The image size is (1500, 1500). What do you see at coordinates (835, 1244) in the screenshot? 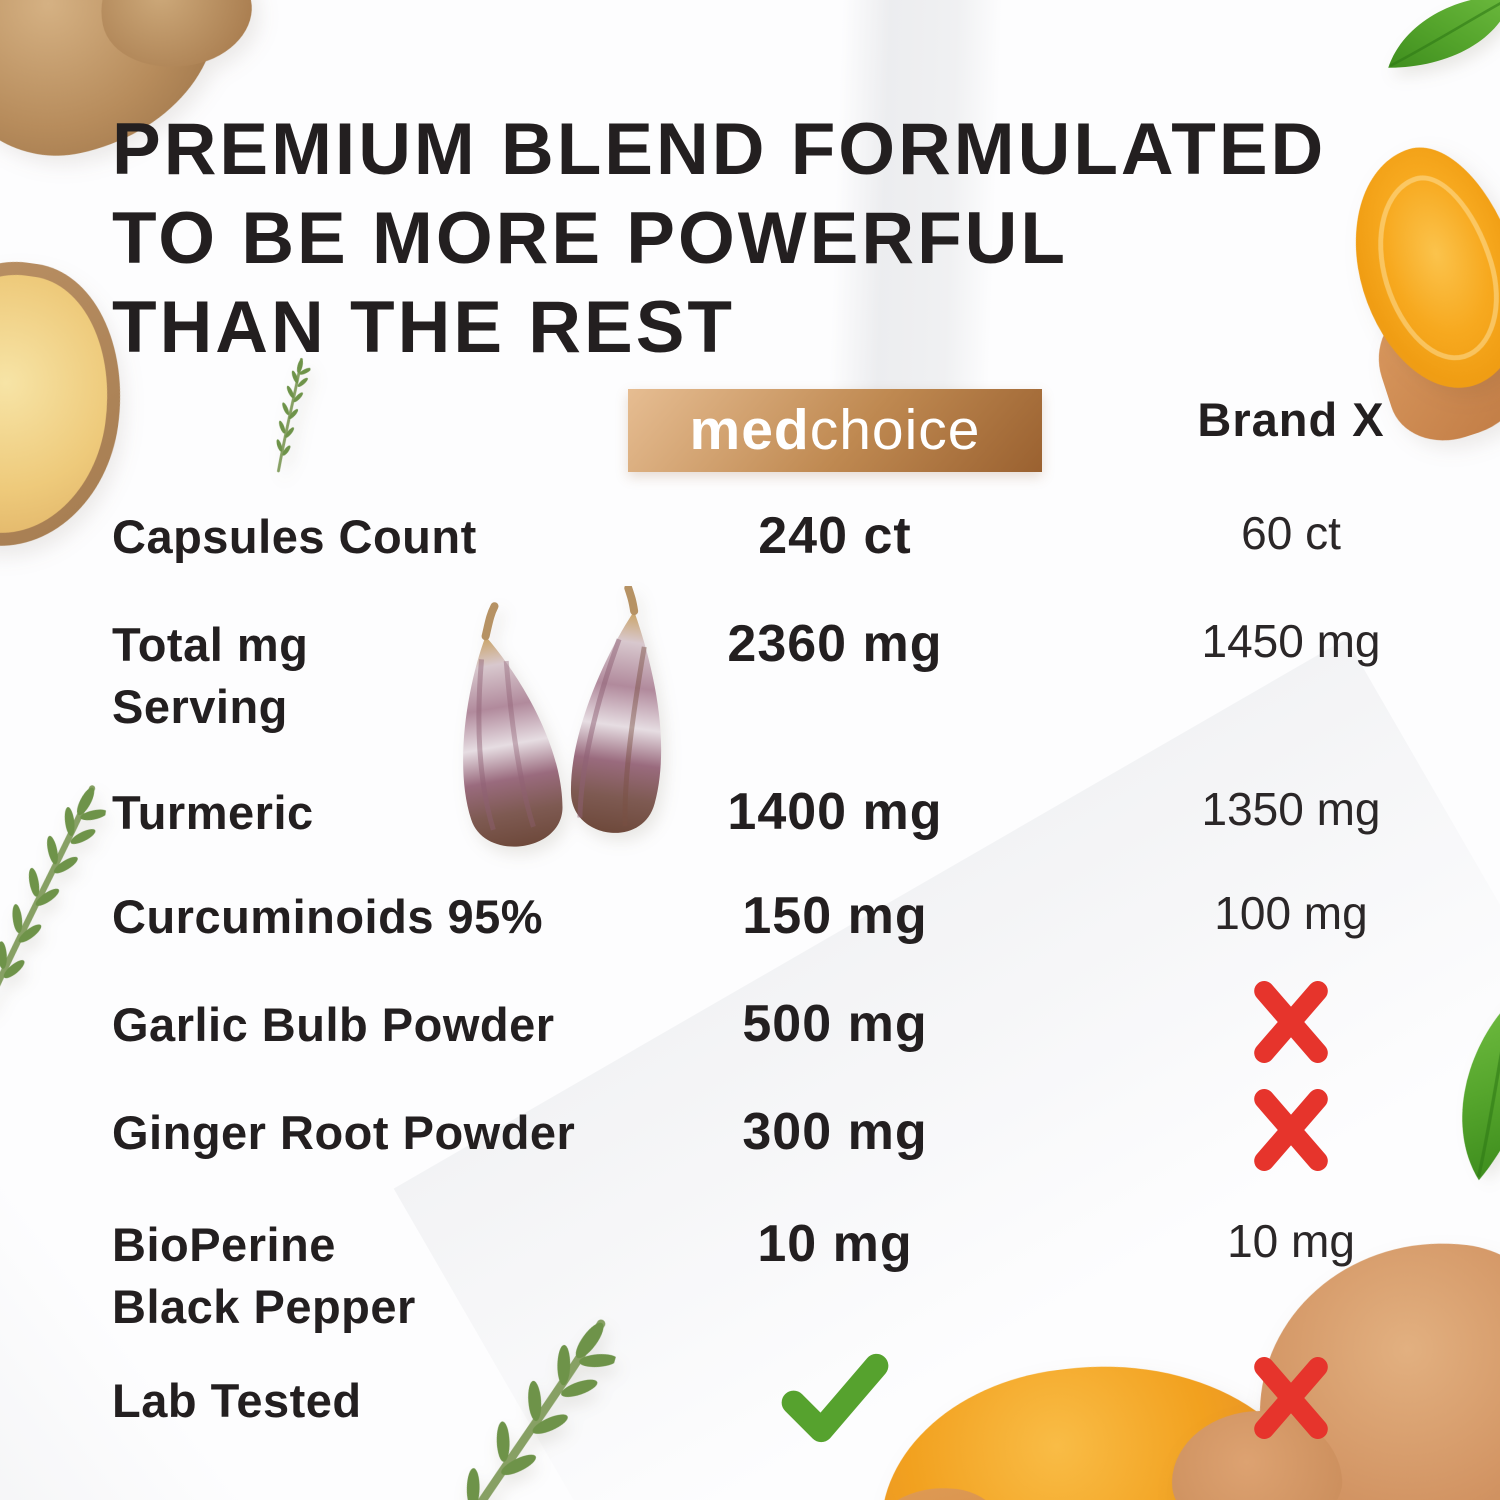
I see `medchoice-value: 10 mg` at bounding box center [835, 1244].